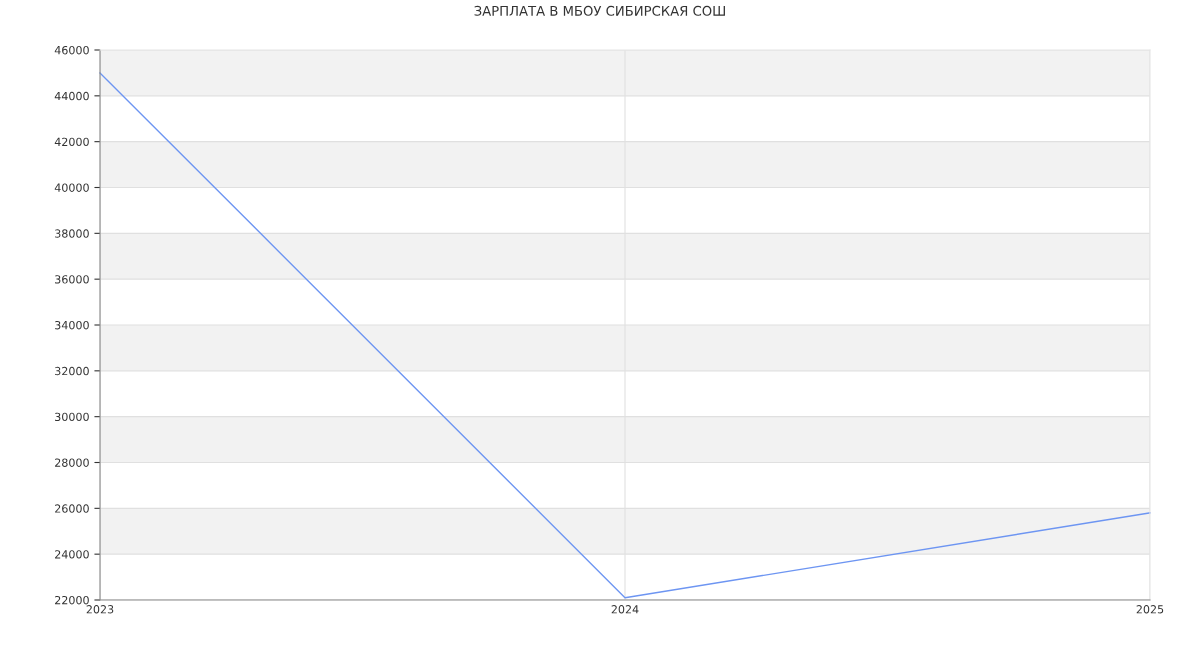 Image resolution: width=1200 pixels, height=650 pixels. I want to click on y-tick-label: 24000, so click(72, 554).